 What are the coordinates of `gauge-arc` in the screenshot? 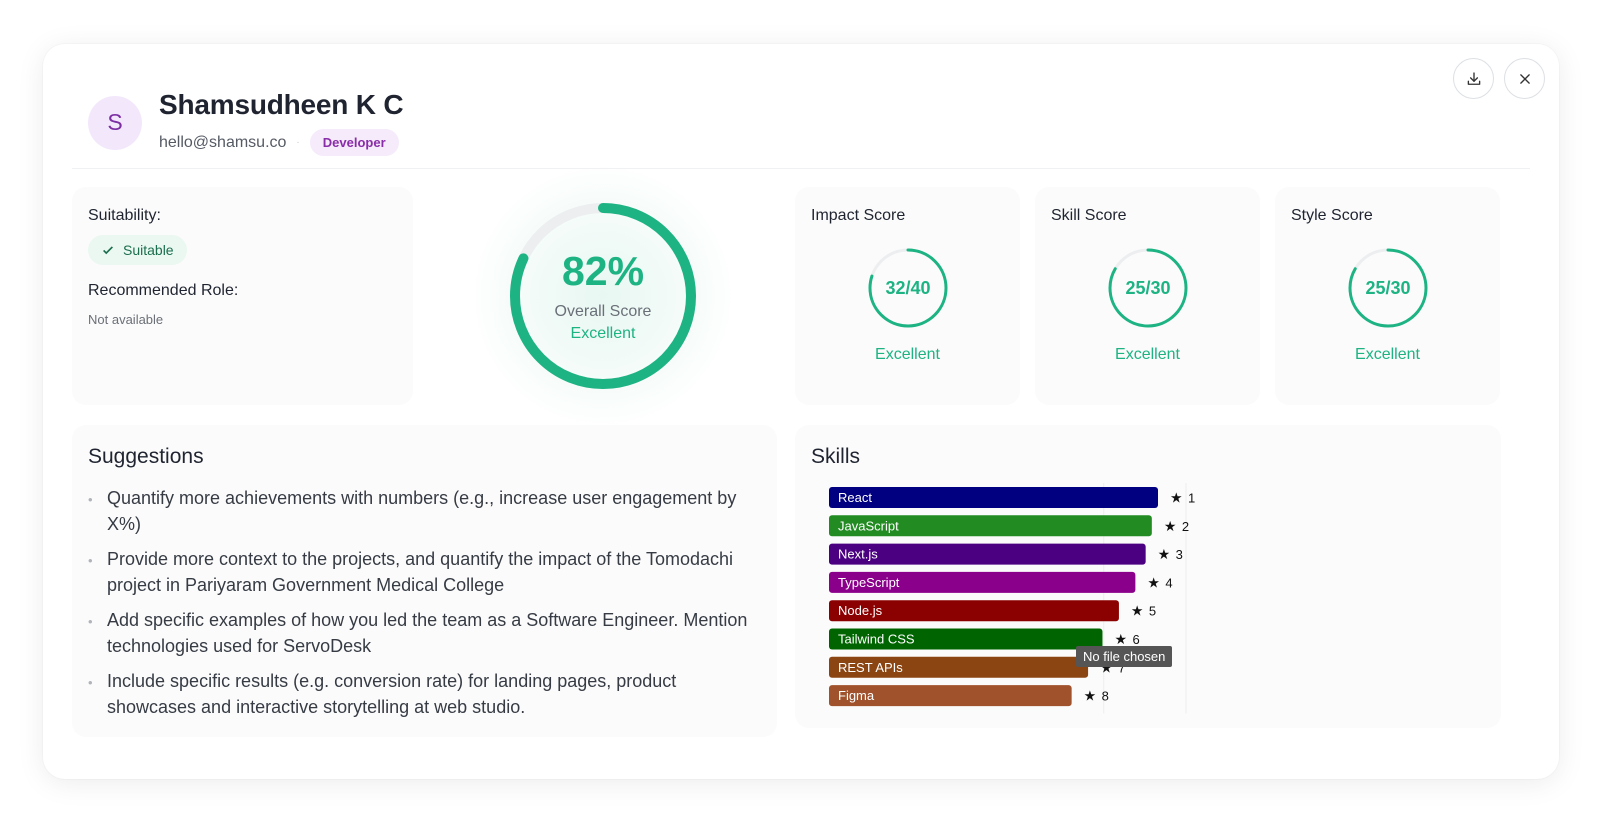 It's located at (603, 296).